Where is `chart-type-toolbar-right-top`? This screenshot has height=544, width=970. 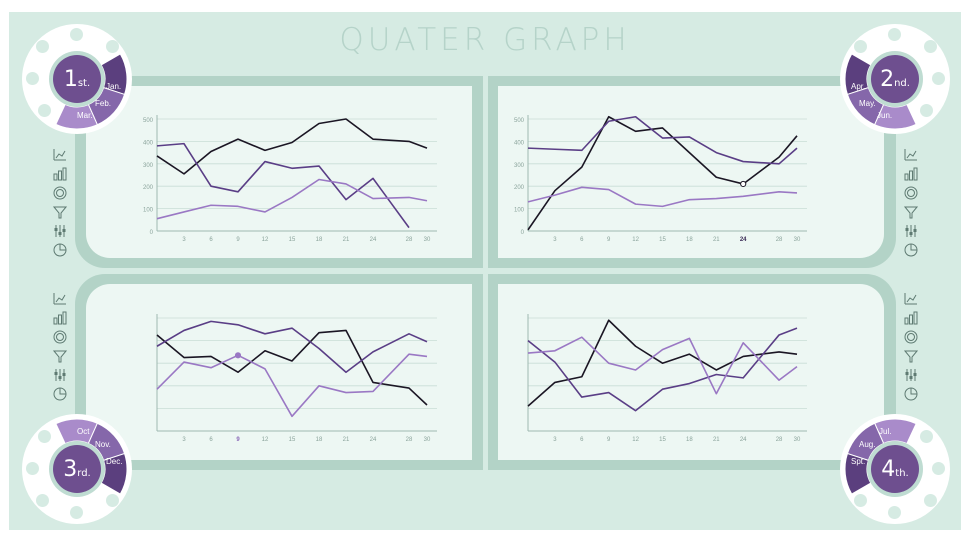 chart-type-toolbar-right-top is located at coordinates (911, 205).